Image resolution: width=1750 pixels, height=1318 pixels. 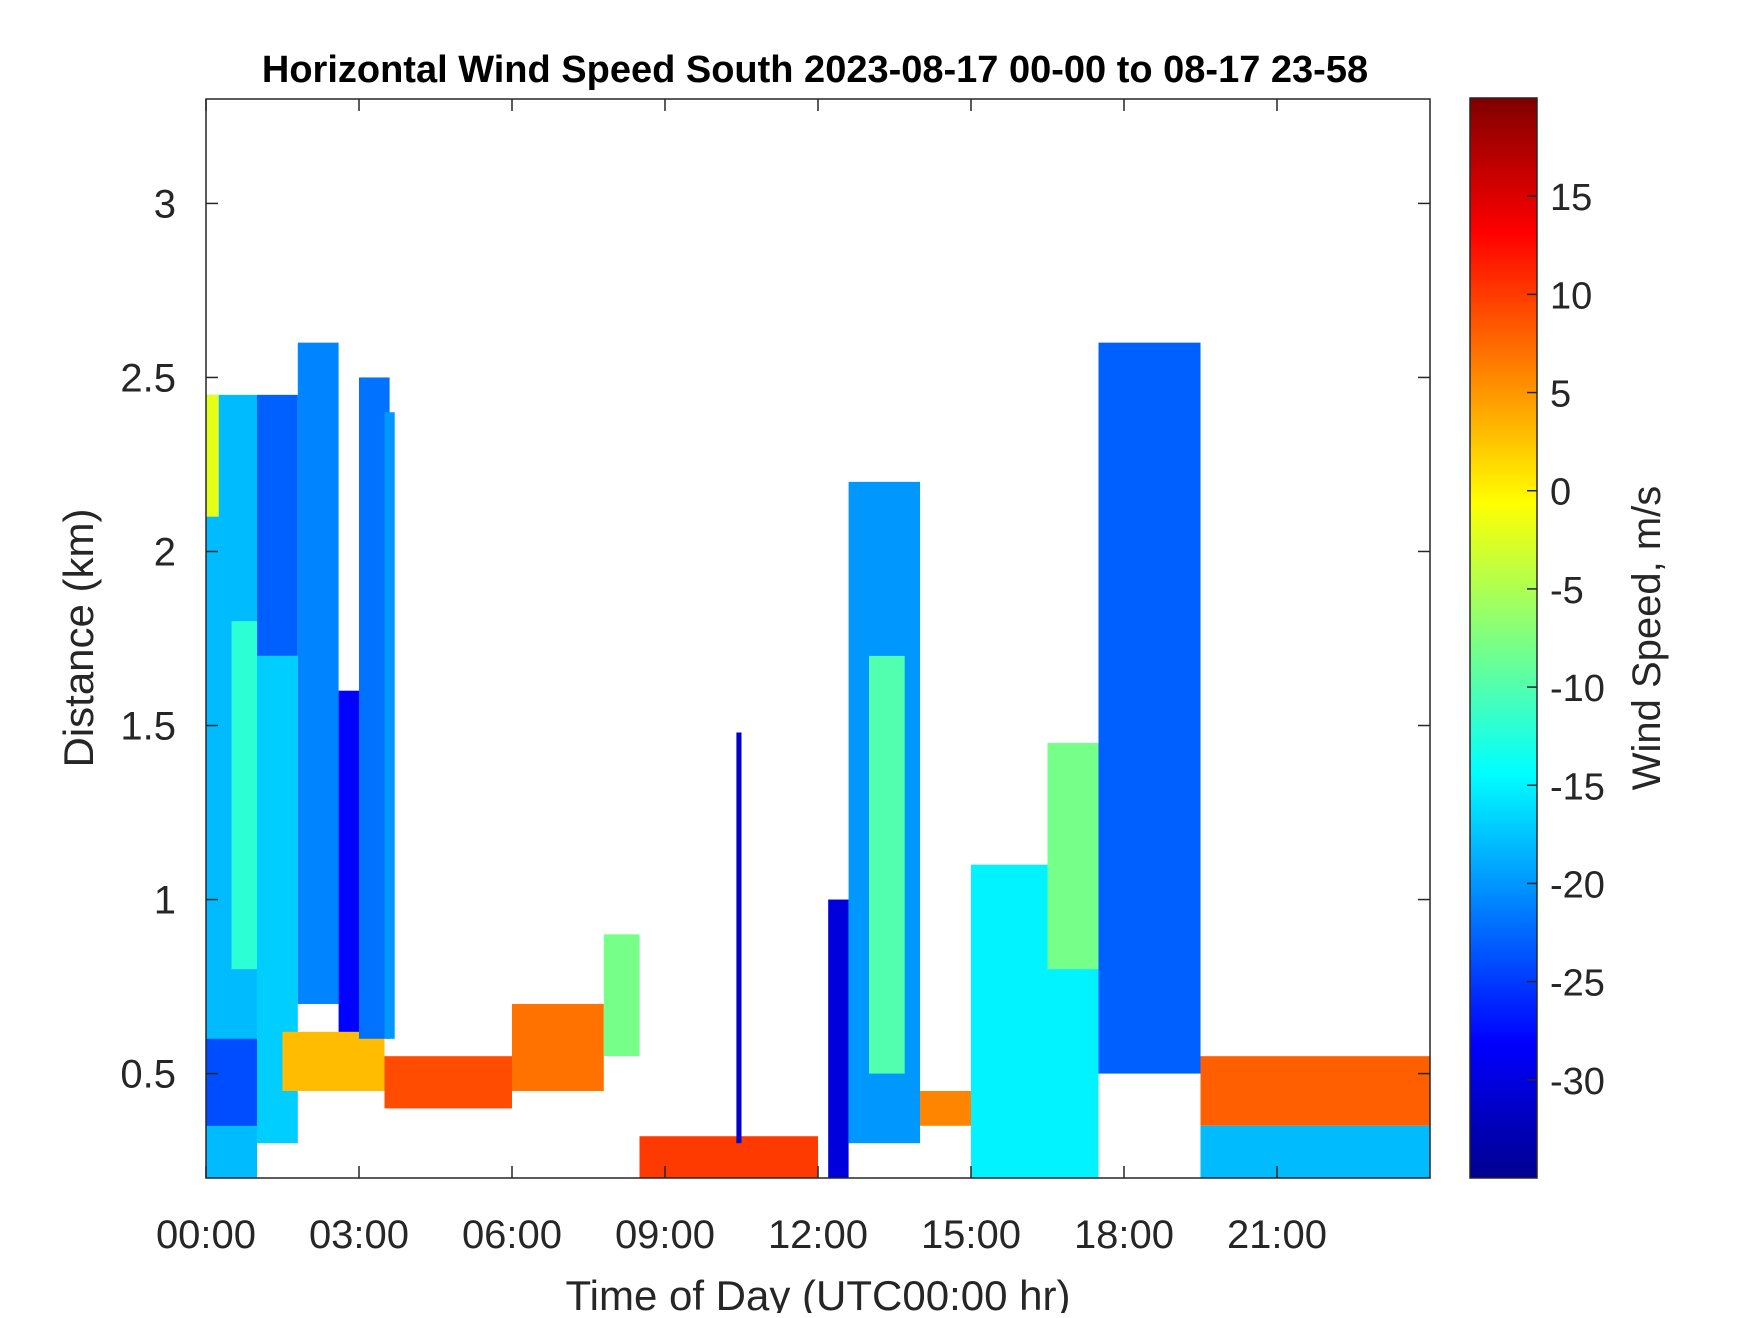 What do you see at coordinates (359, 1235) in the screenshot?
I see `x-tick-label: 03:00` at bounding box center [359, 1235].